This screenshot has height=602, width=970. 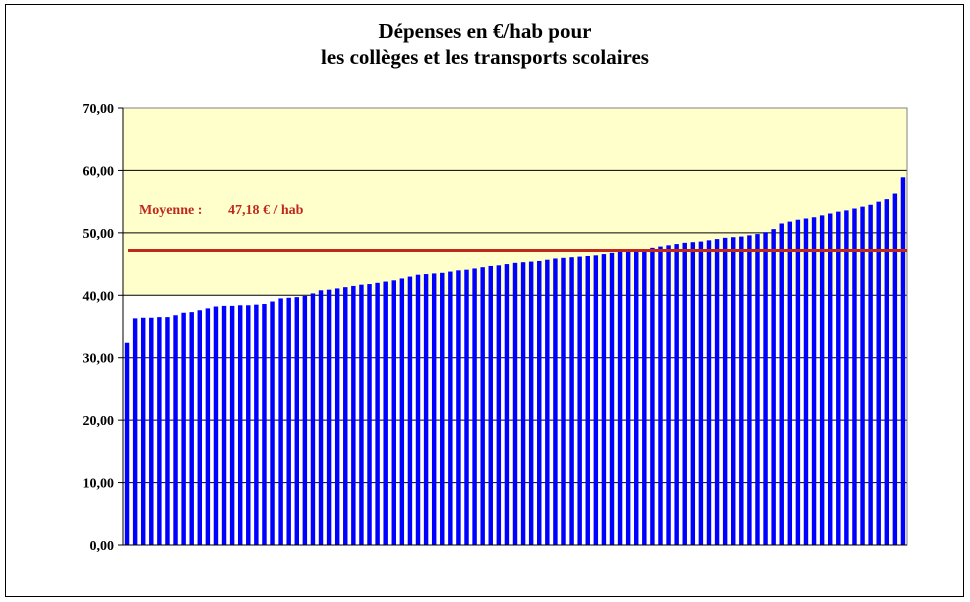 What do you see at coordinates (99, 171) in the screenshot?
I see `y-tick-label: 60,00` at bounding box center [99, 171].